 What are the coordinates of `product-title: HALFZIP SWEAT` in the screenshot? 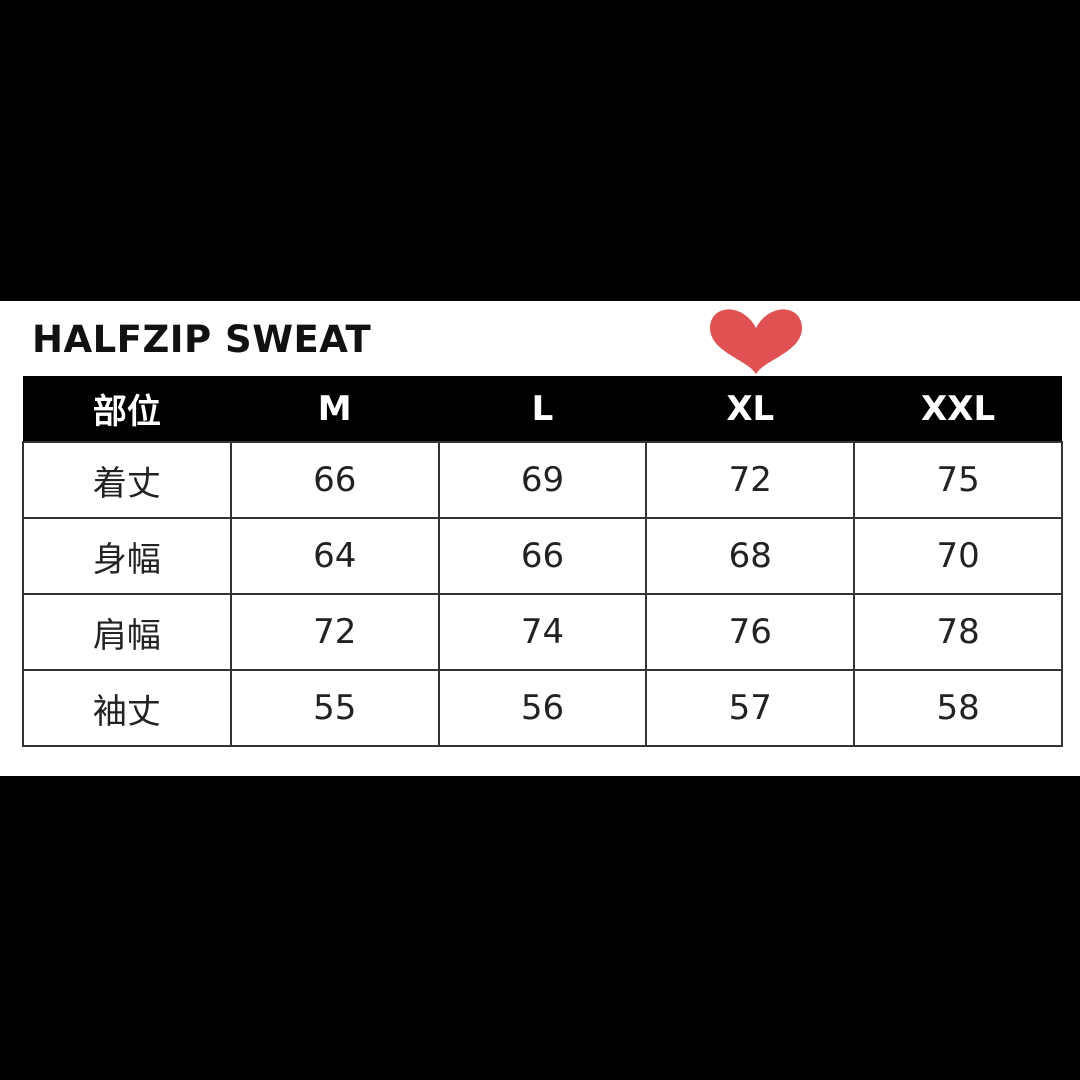 It's located at (202, 339).